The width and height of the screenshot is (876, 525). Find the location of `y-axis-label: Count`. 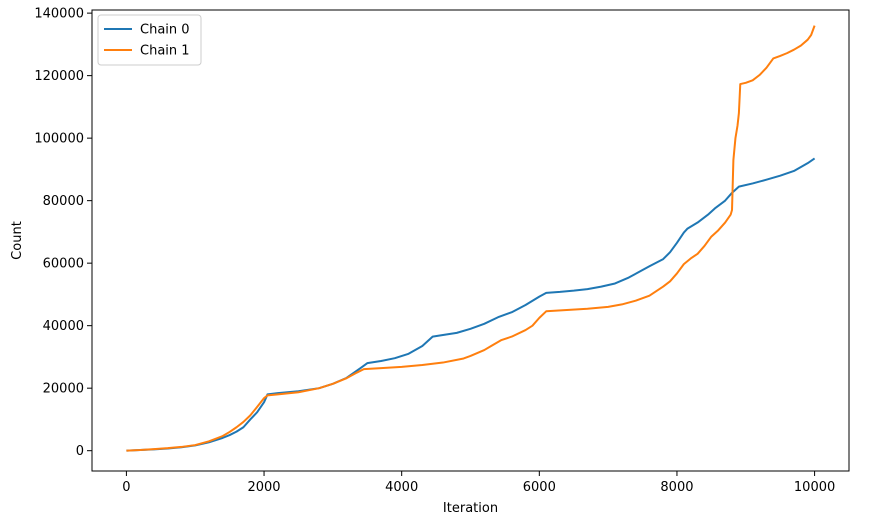

y-axis-label: Count is located at coordinates (17, 240).